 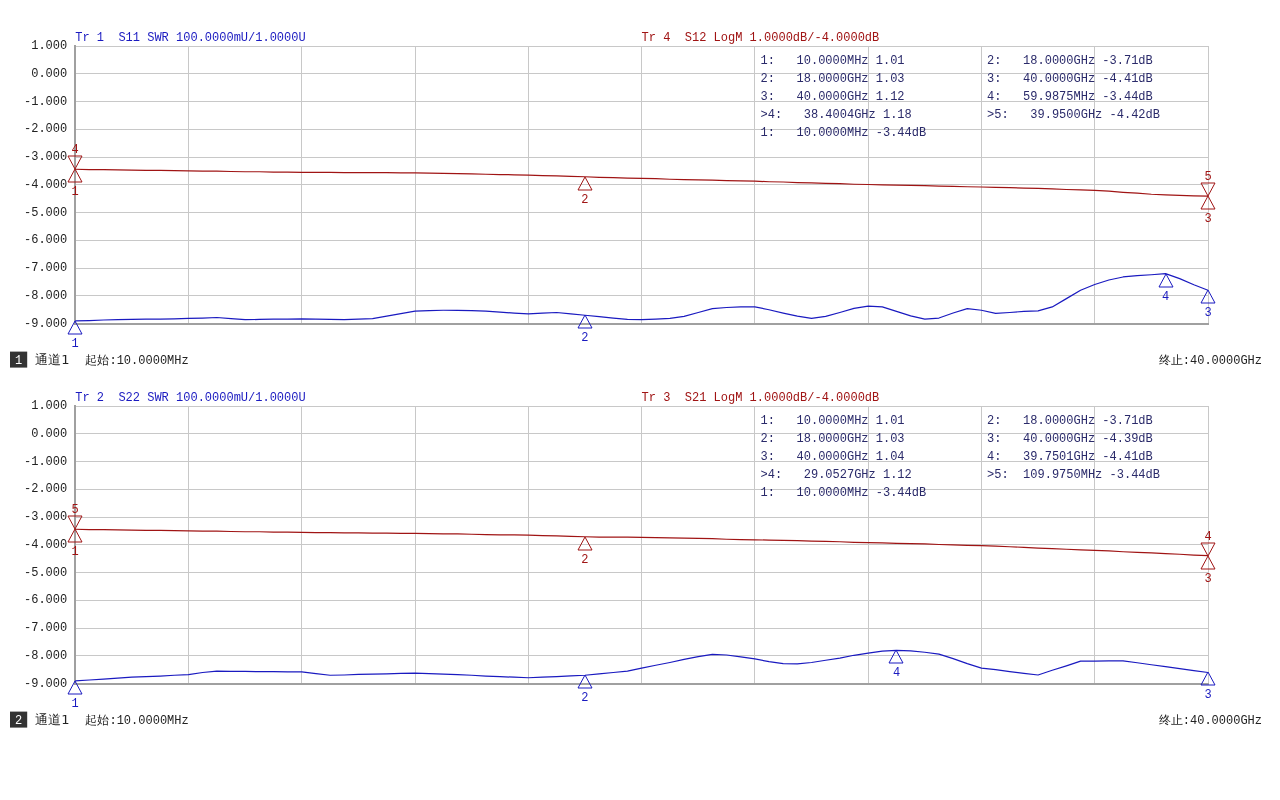 I want to click on text: Tr 4 S12 LogM 1.0000dB/-4.0000dB, so click(x=760, y=38).